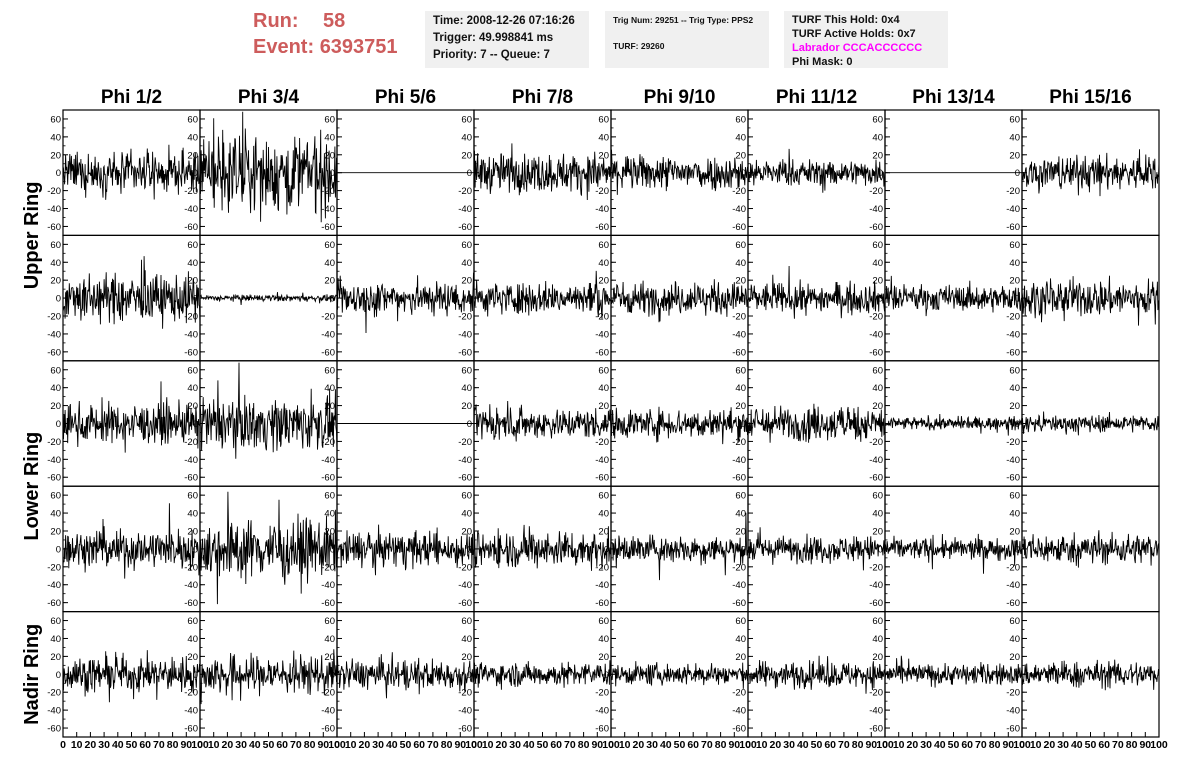 This screenshot has width=1196, height=772. I want to click on run-value: 58, so click(334, 21).